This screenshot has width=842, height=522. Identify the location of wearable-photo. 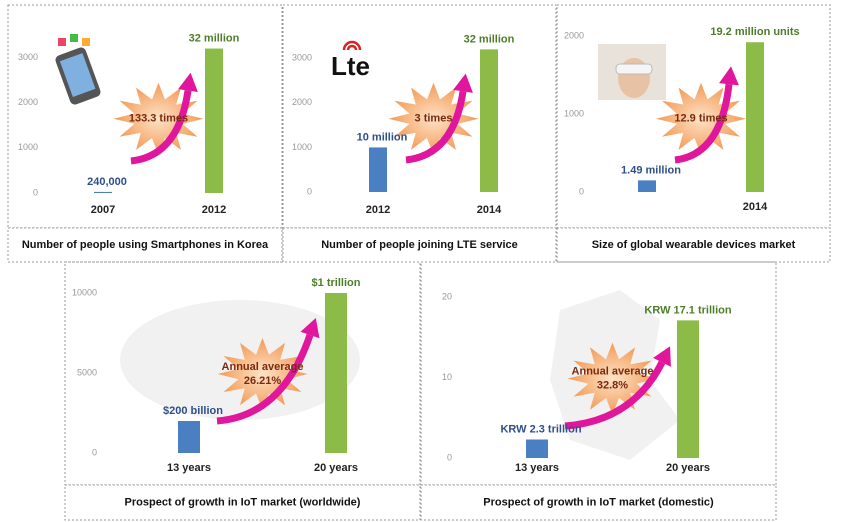
(632, 72).